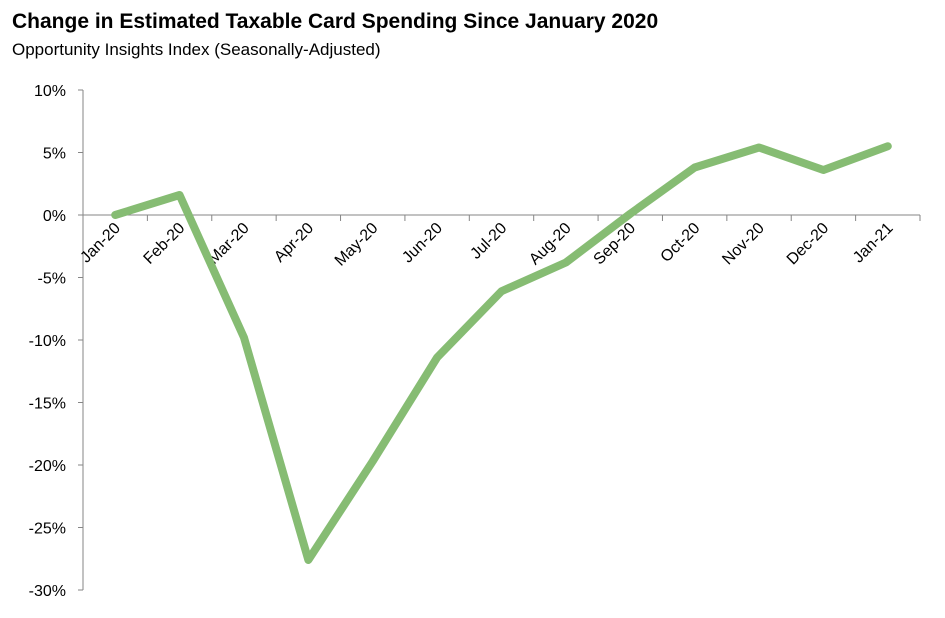  Describe the element at coordinates (294, 243) in the screenshot. I see `x-tick-label: Apr-20` at that location.